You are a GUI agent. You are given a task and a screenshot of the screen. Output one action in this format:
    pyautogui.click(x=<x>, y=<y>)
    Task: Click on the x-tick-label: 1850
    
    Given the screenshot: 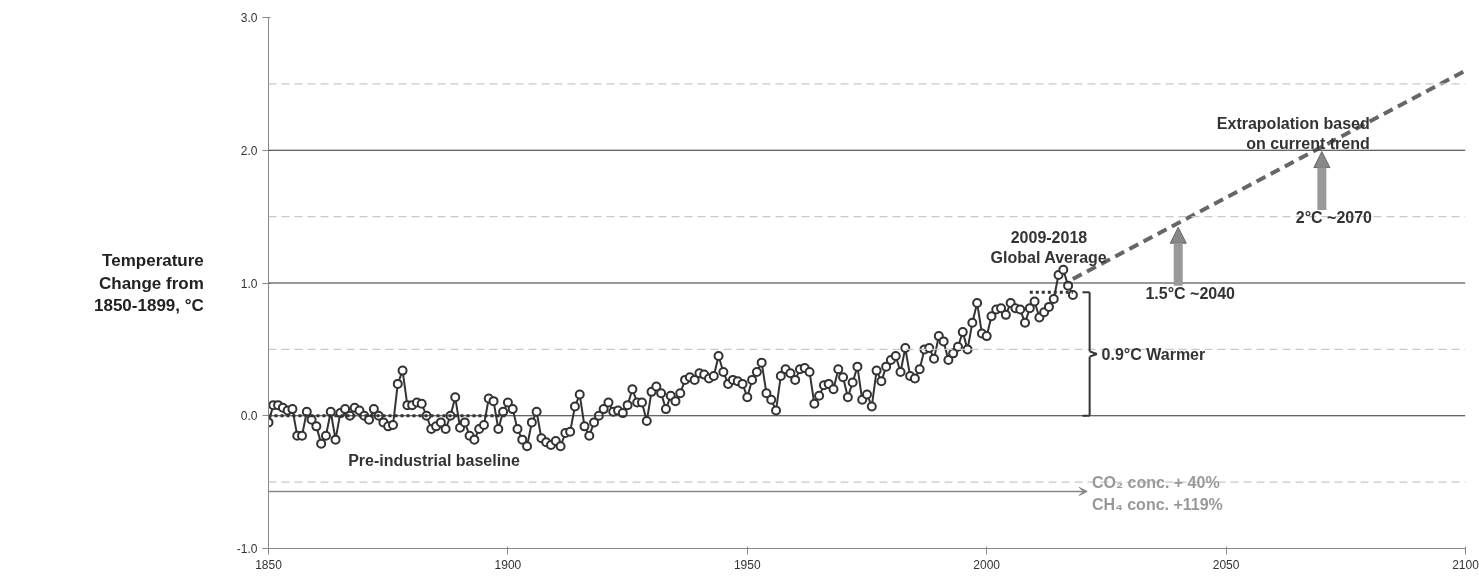 What is the action you would take?
    pyautogui.click(x=269, y=564)
    